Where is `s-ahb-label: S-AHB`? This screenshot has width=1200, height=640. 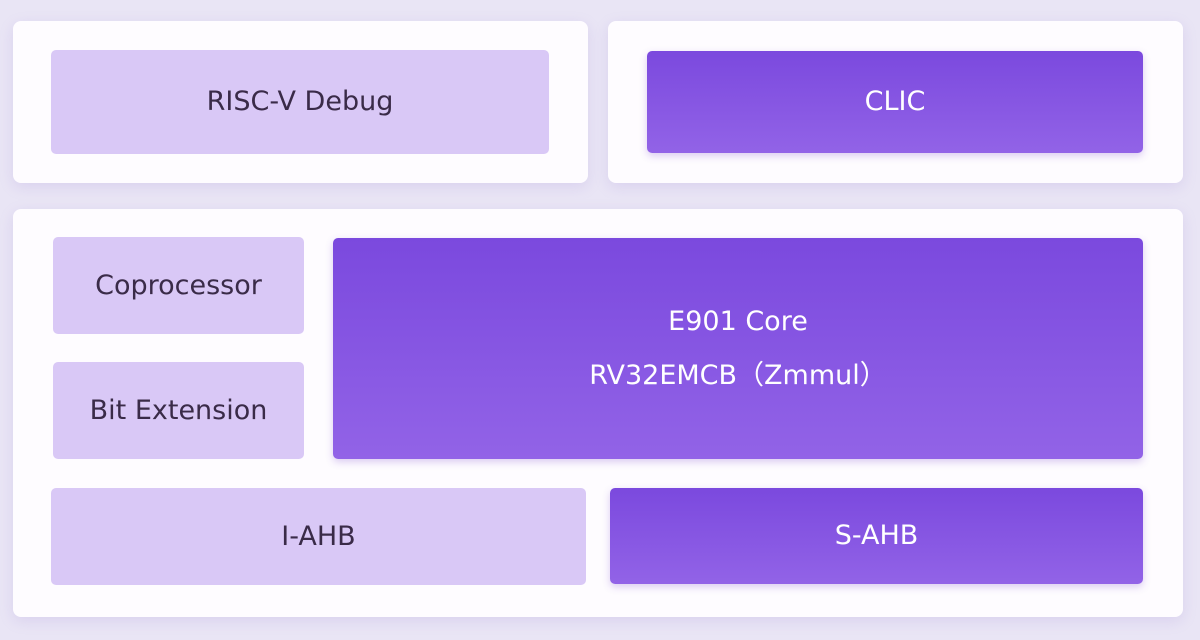 s-ahb-label: S-AHB is located at coordinates (876, 535).